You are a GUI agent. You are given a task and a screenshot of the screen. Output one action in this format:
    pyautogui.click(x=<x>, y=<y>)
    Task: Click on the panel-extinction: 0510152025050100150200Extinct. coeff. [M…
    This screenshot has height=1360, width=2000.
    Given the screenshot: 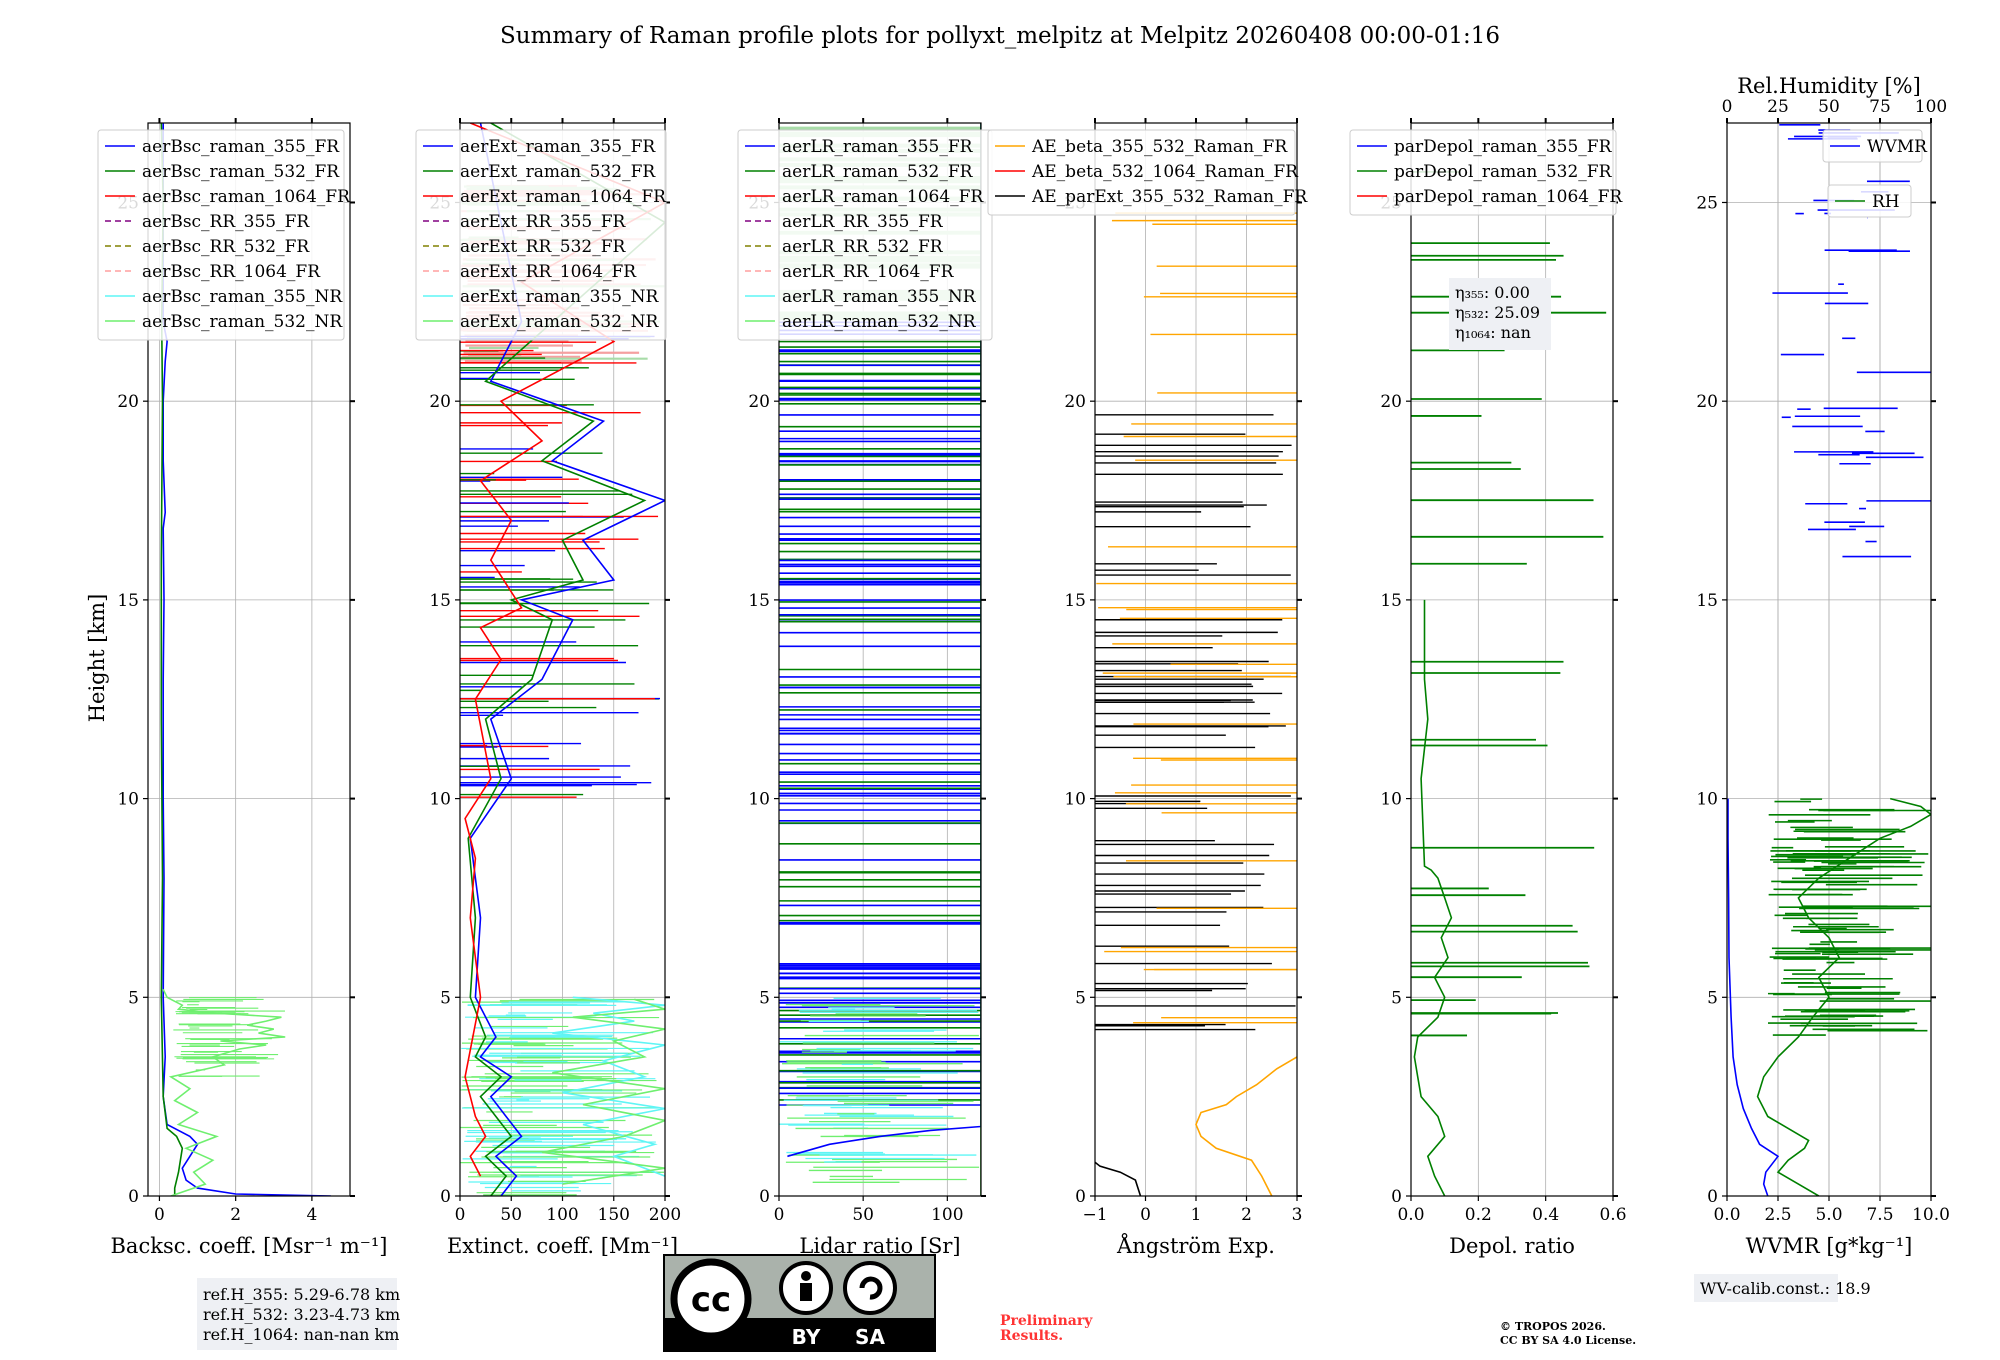 What is the action you would take?
    pyautogui.click(x=548, y=688)
    